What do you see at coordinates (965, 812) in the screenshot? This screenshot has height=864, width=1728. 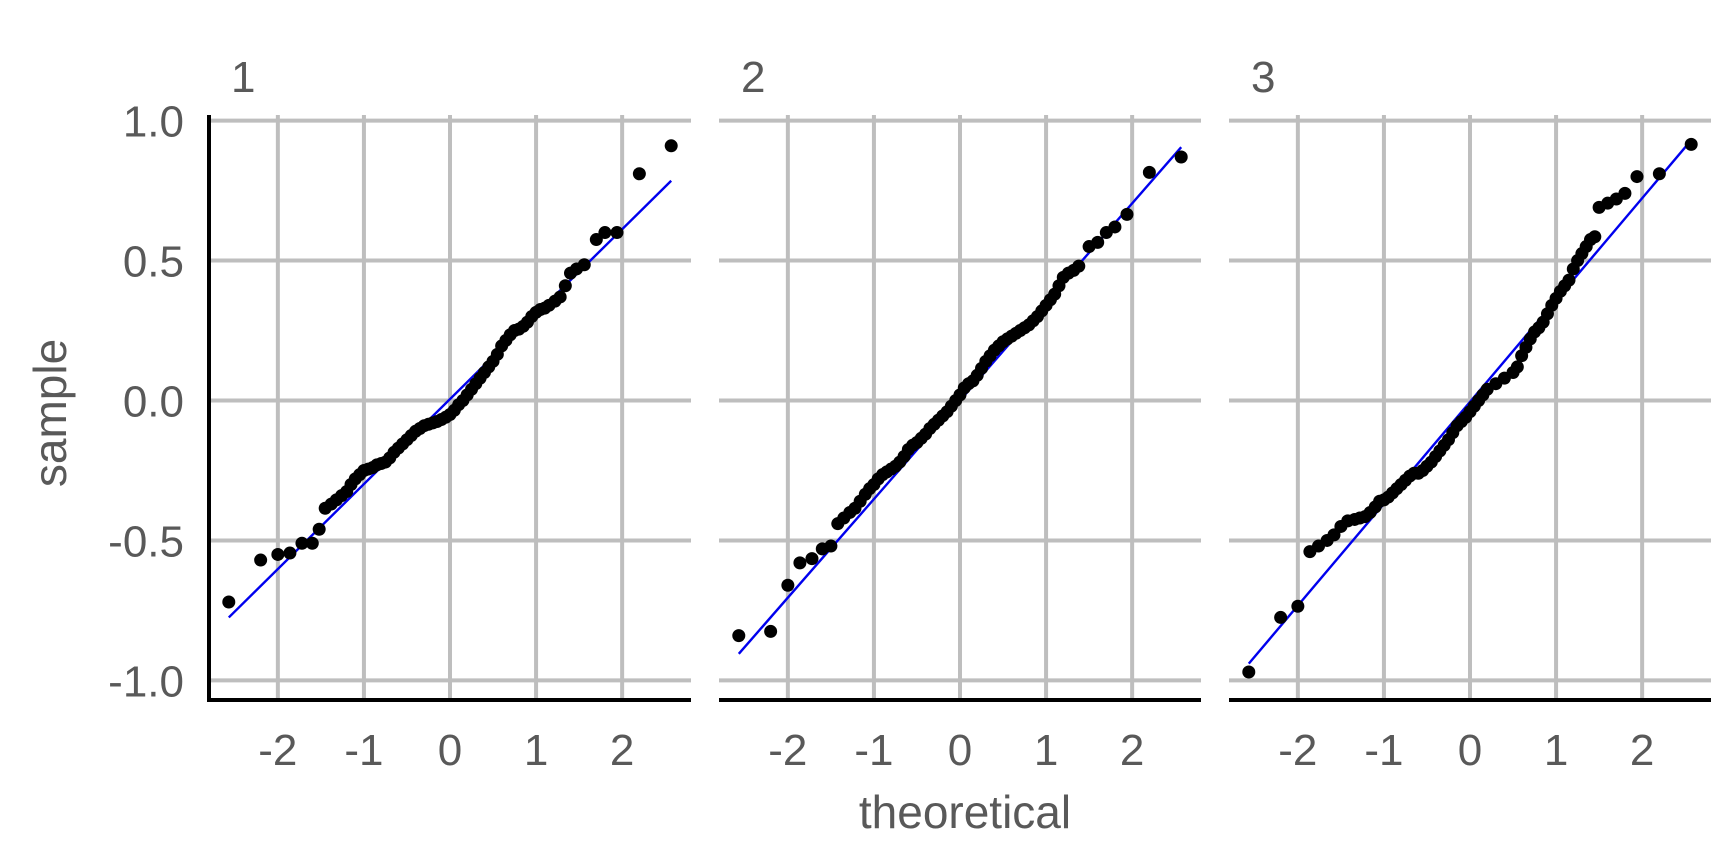 I see `x-axis-title: theoretical` at bounding box center [965, 812].